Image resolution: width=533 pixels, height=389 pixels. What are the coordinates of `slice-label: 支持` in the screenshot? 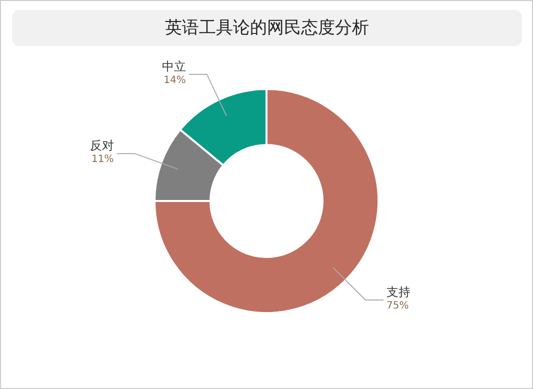 It's located at (398, 292).